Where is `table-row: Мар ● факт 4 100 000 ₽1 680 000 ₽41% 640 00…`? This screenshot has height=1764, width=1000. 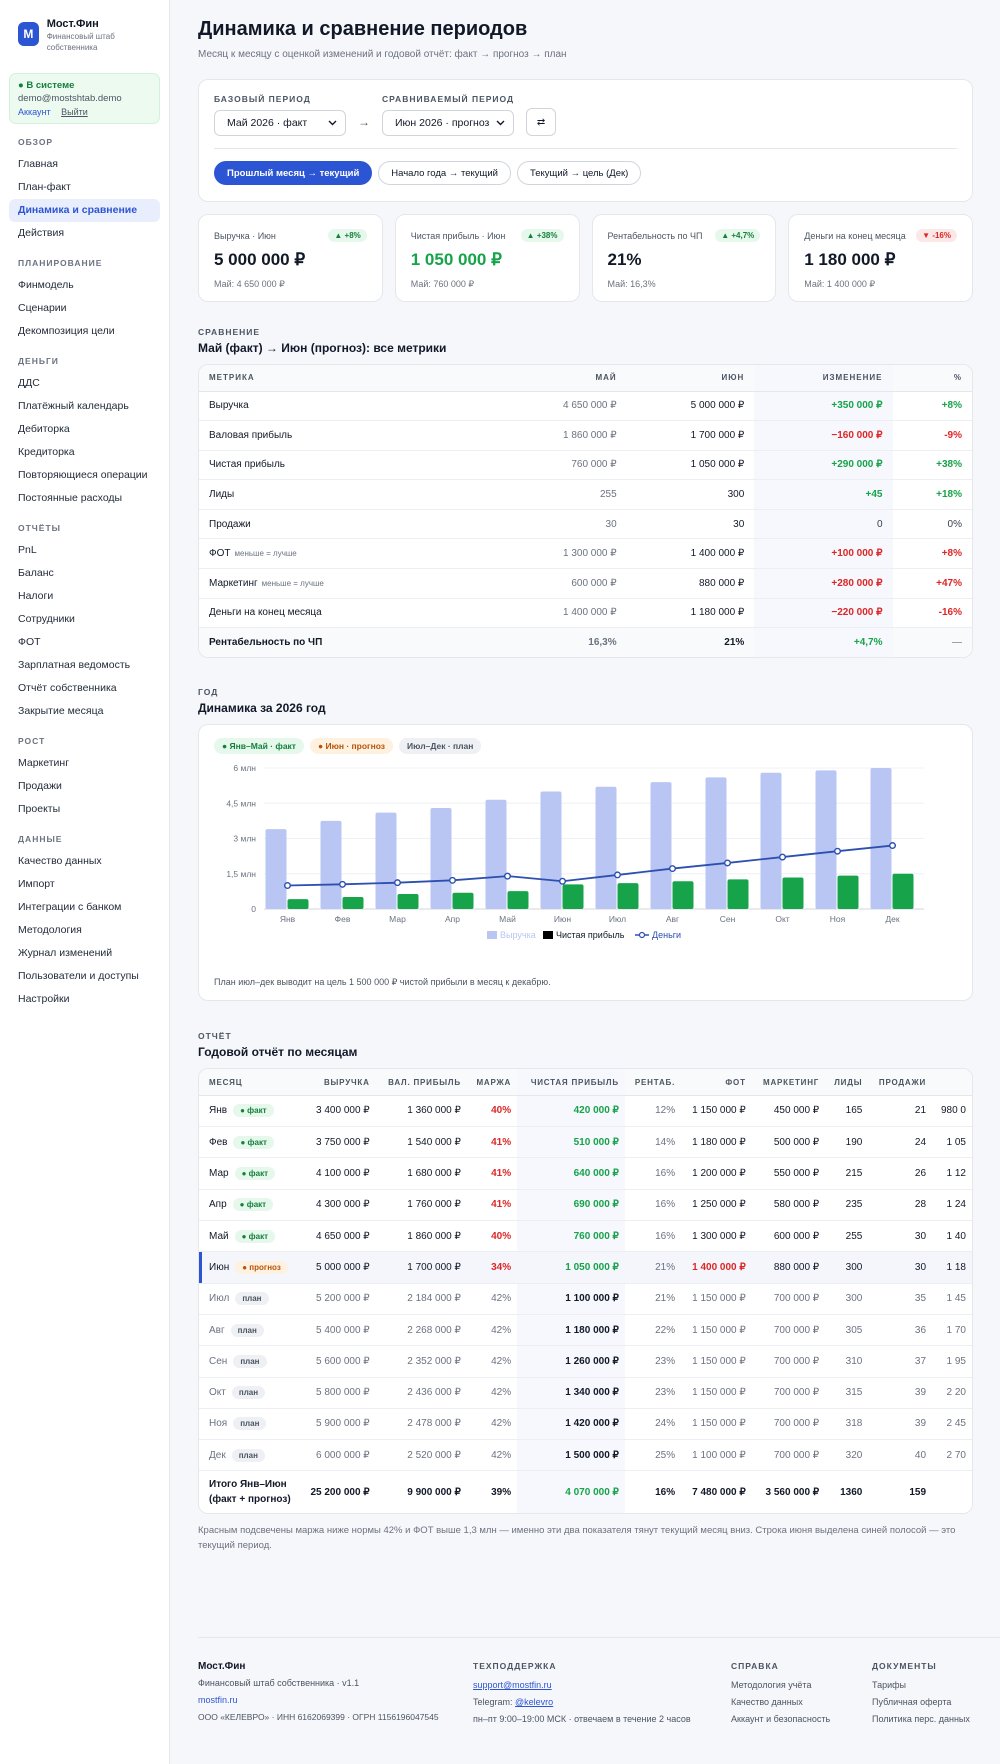 table-row: Мар ● факт 4 100 000 ₽1 680 000 ₽41% 640 00… is located at coordinates (585, 1173).